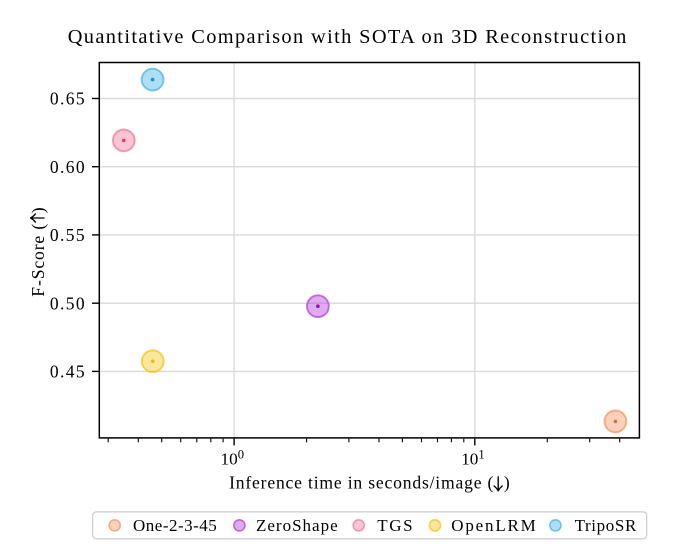  I want to click on svg-text: 0.65, so click(68, 99).